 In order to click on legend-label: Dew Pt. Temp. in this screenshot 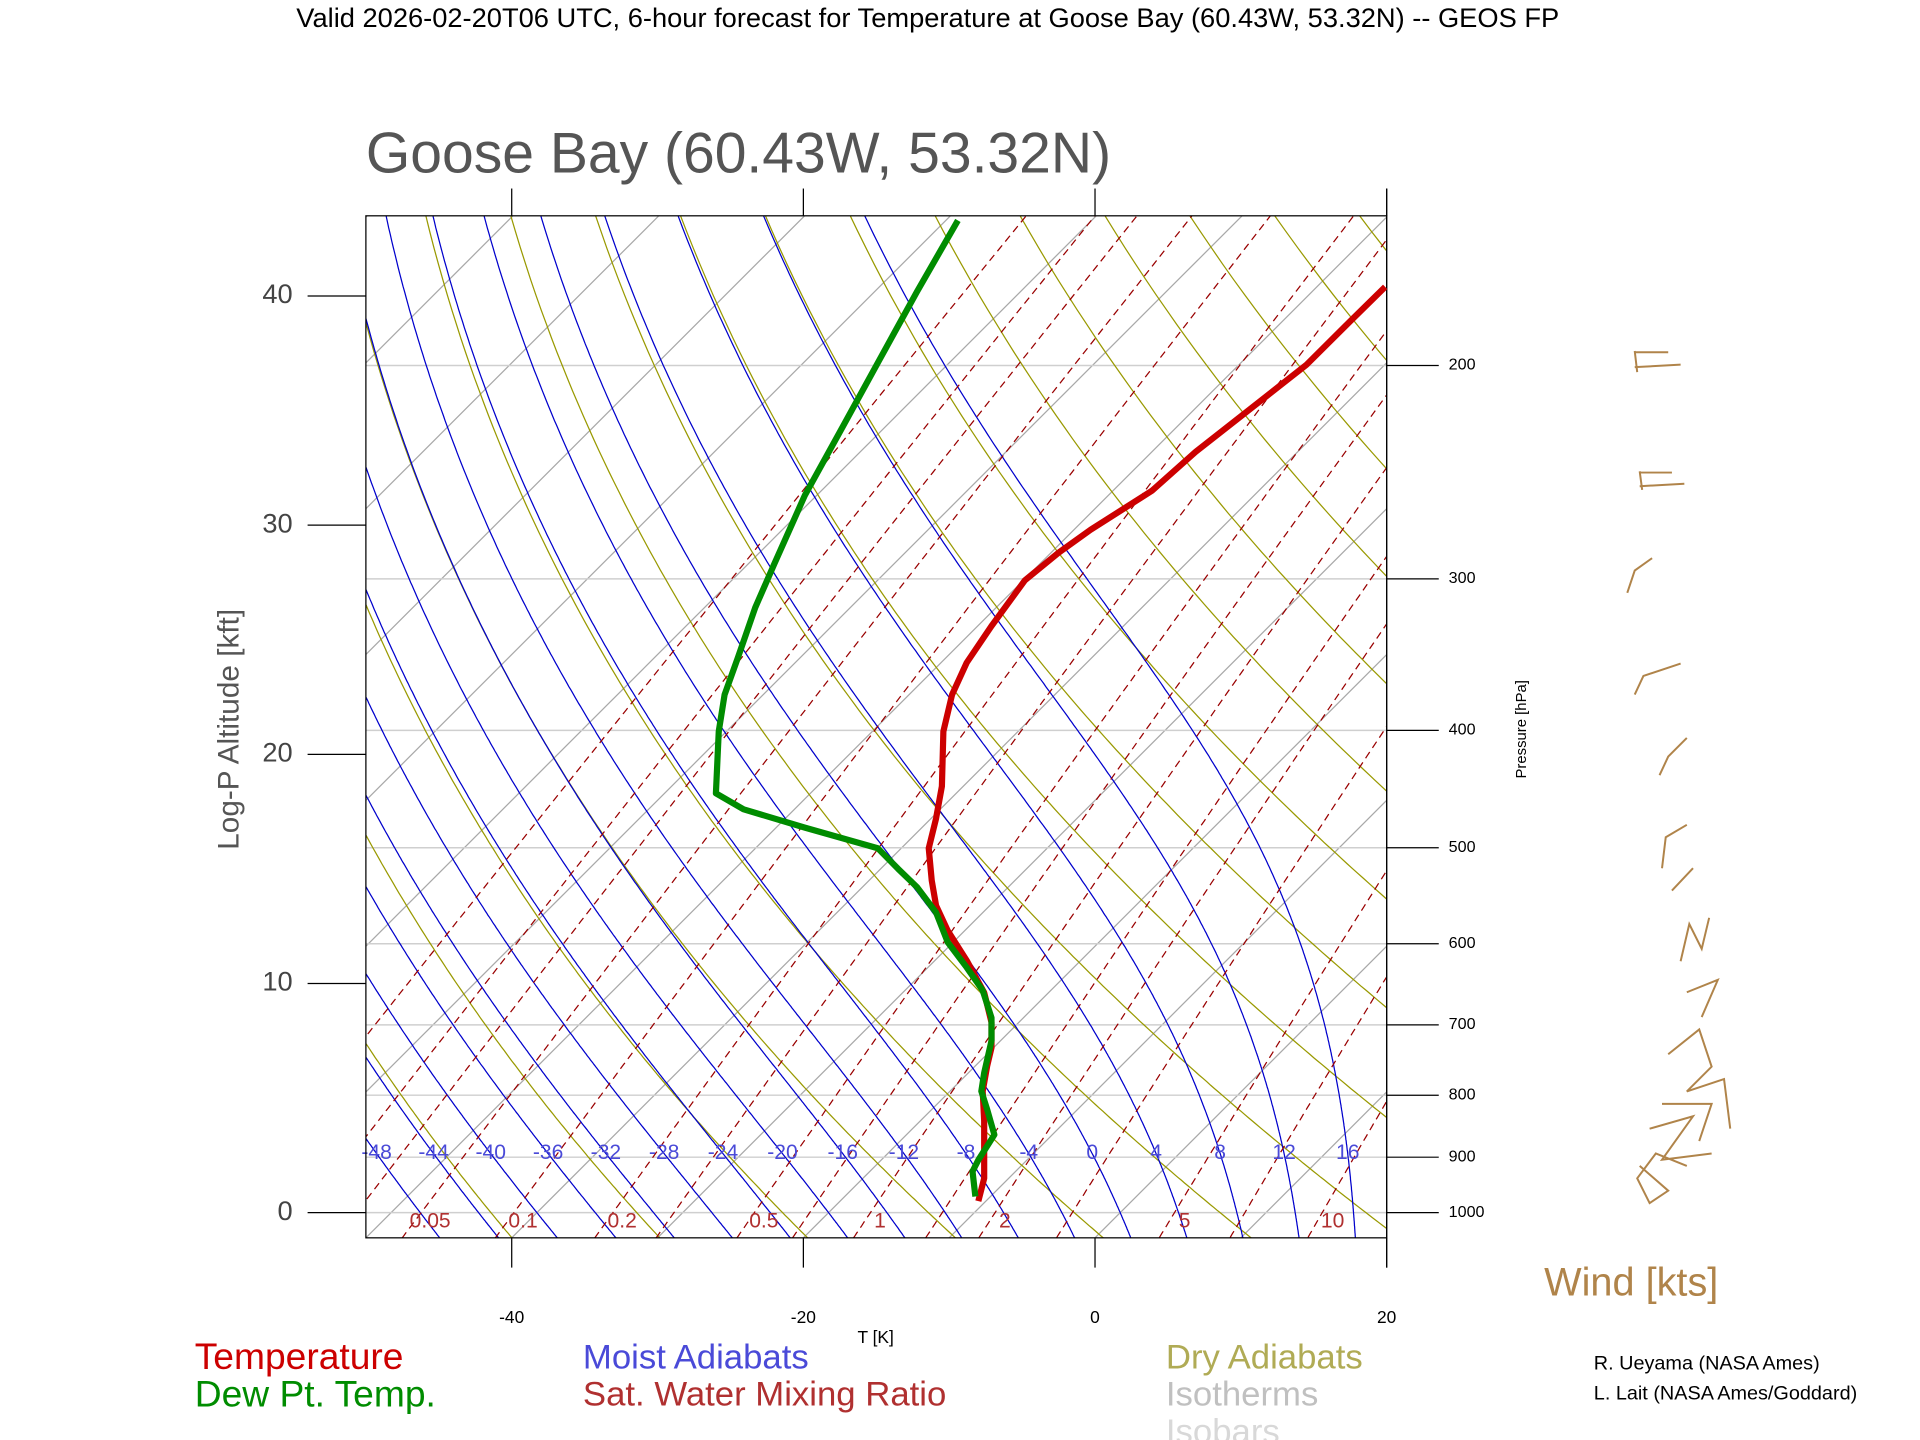, I will do `click(315, 1393)`.